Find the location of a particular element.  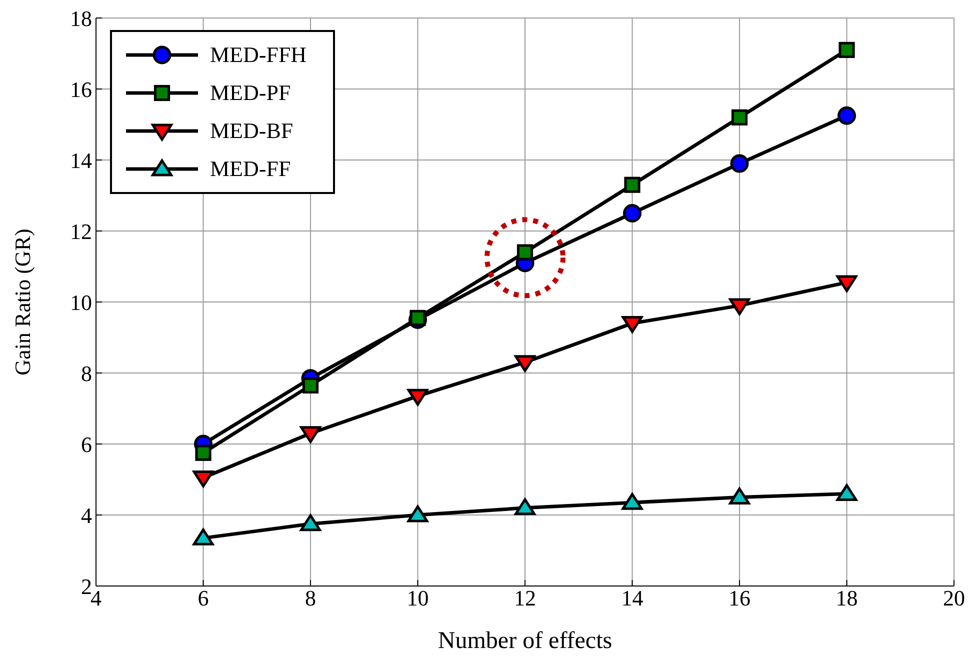

x-tick-label: 14 is located at coordinates (632, 598).